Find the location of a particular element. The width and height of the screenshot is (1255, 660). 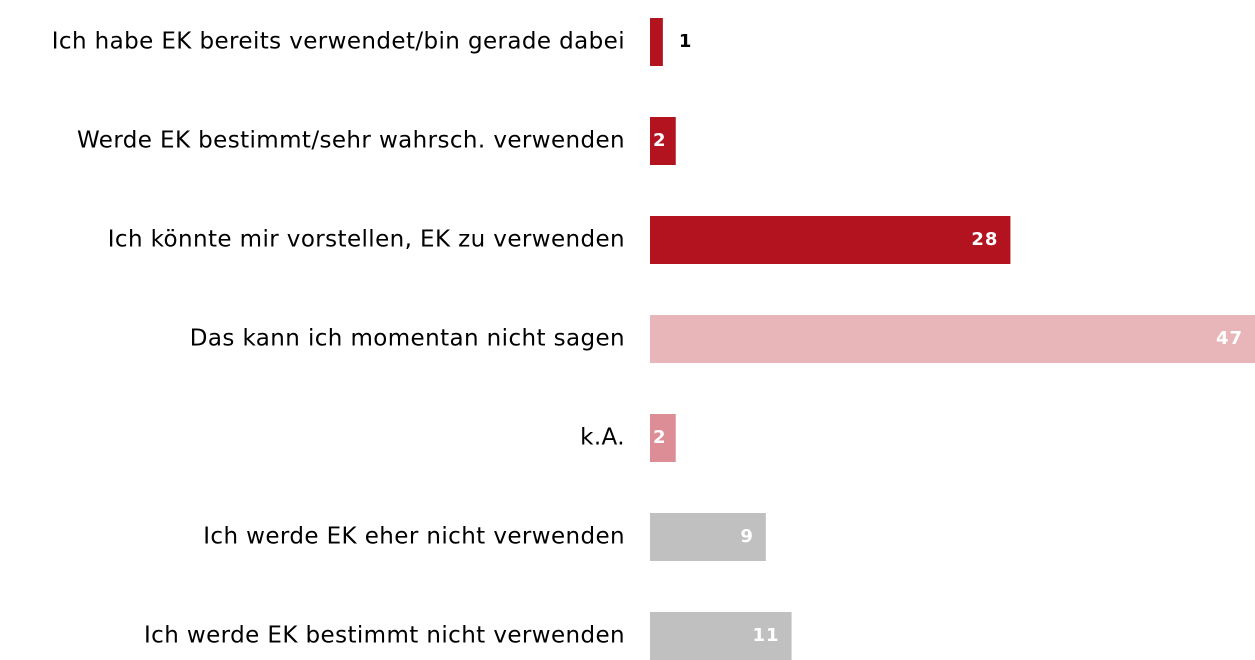

value-label: 11 is located at coordinates (766, 635).